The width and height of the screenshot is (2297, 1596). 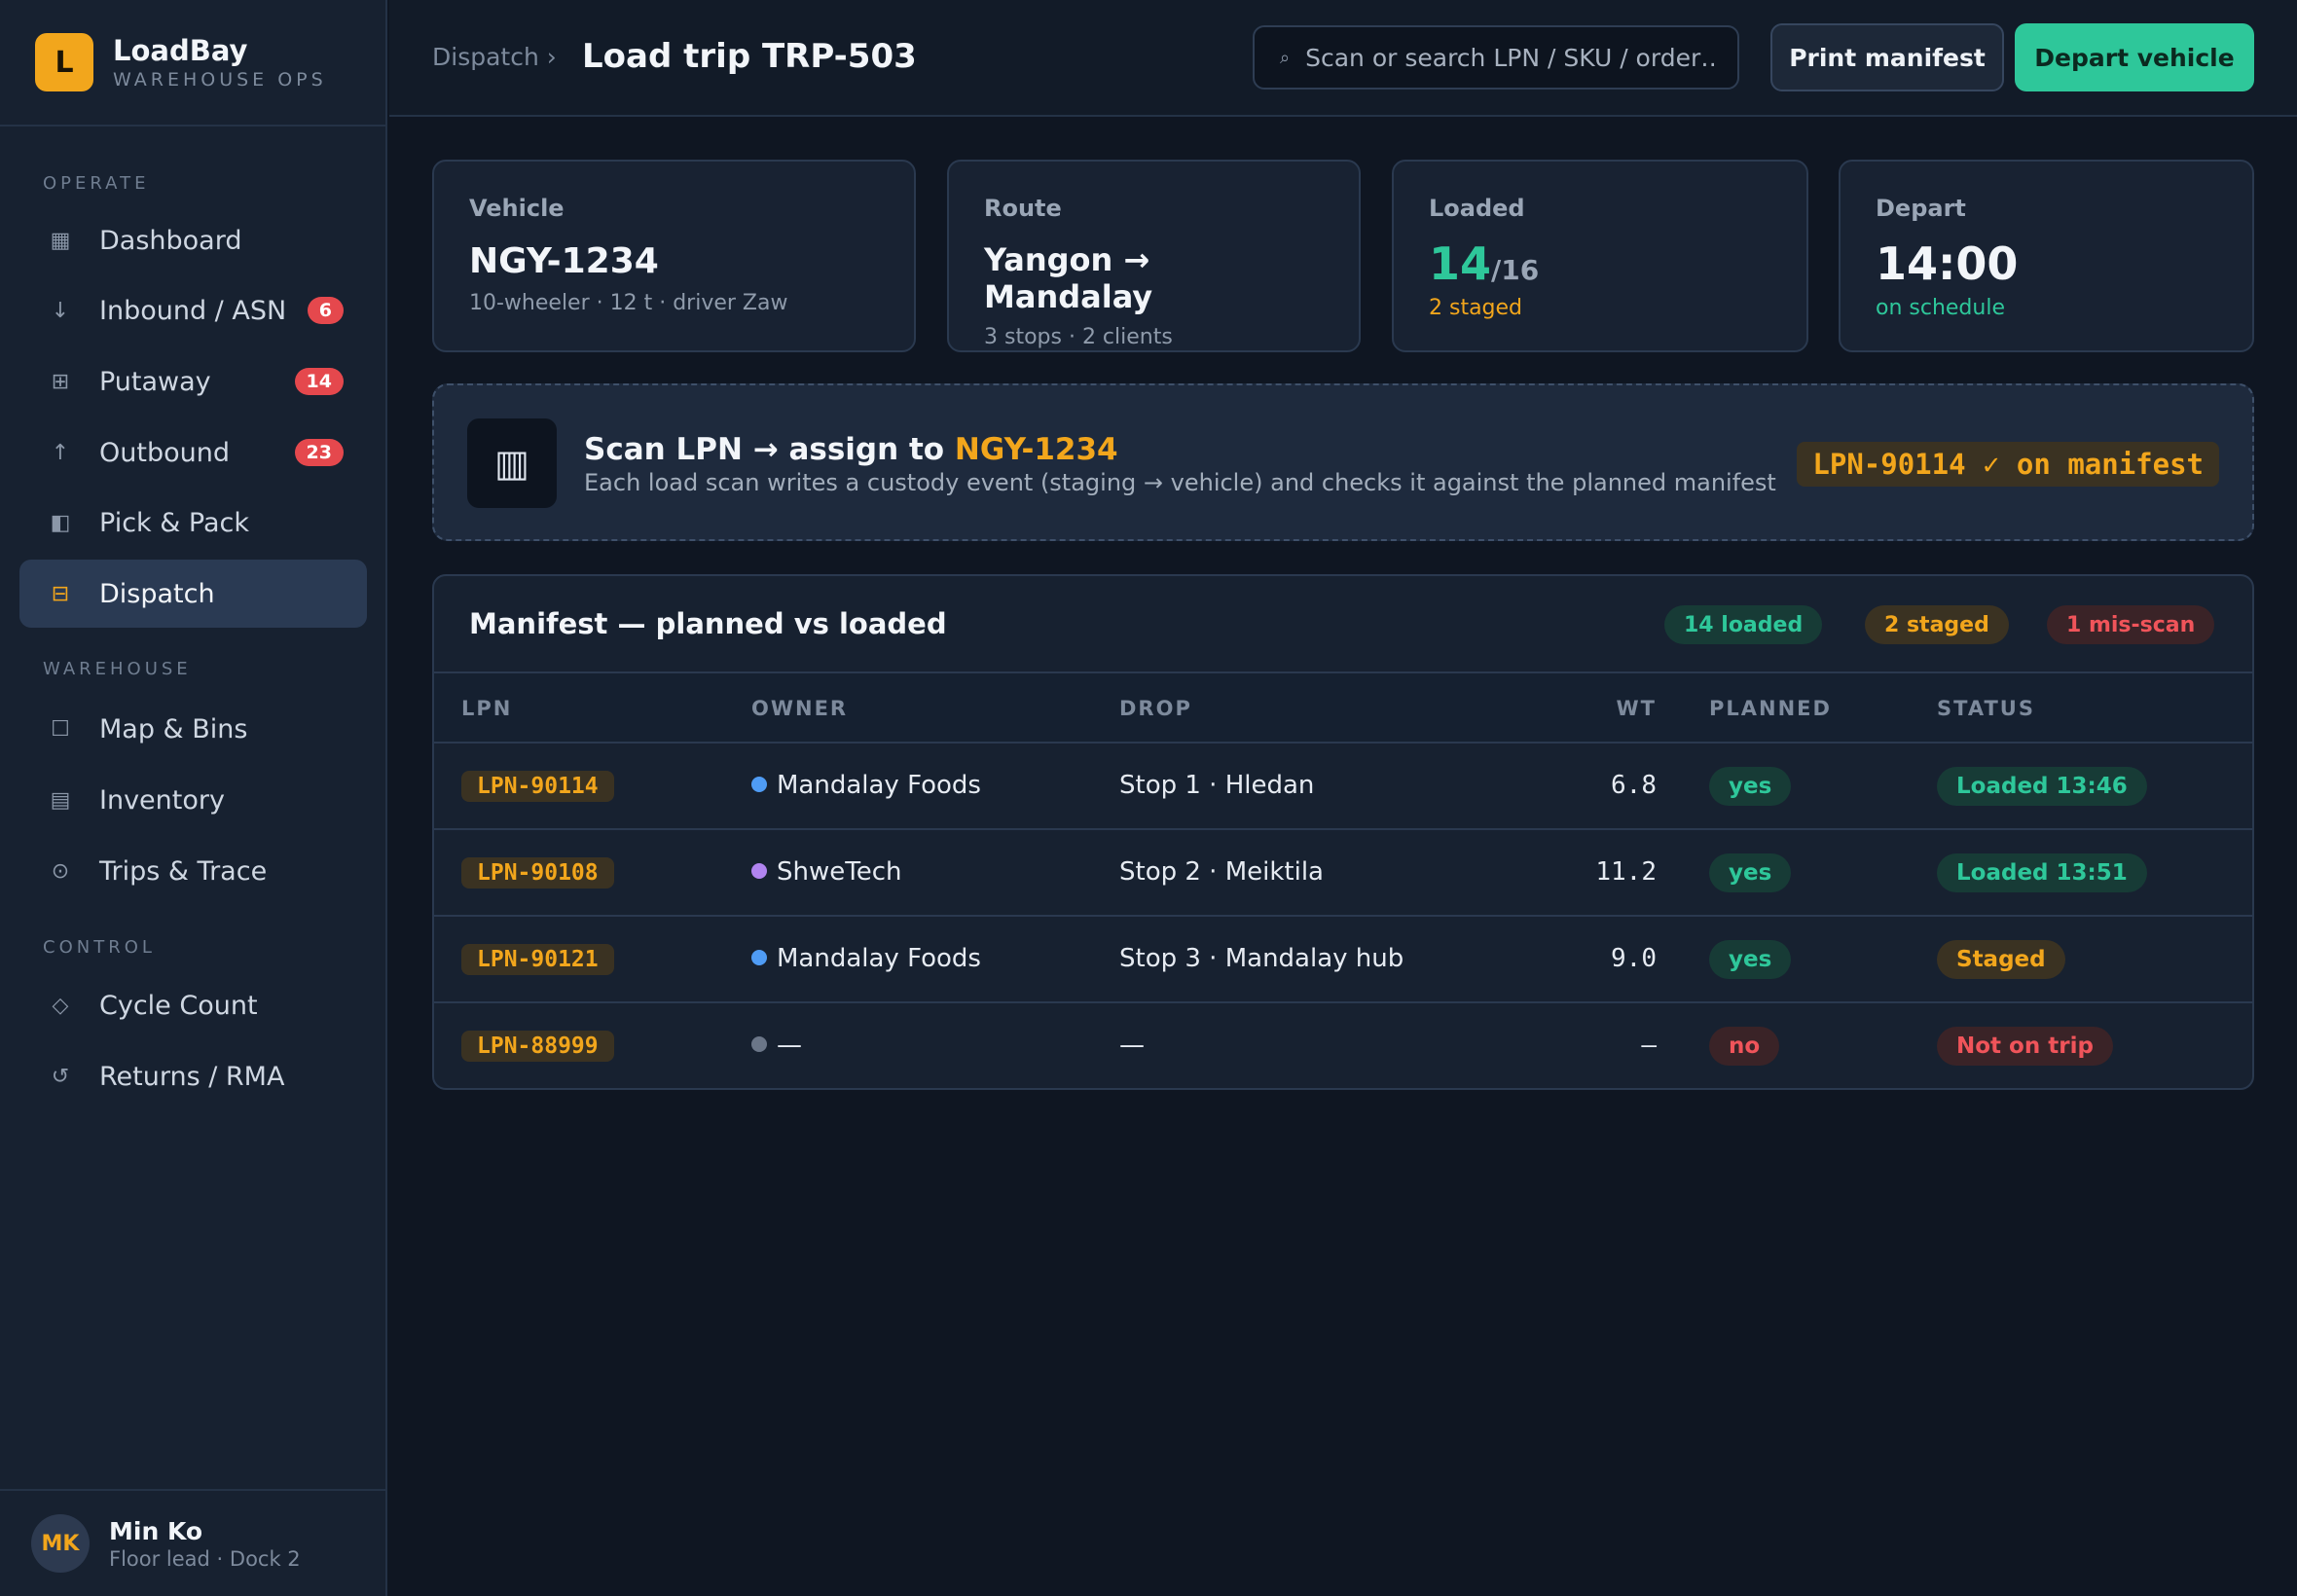 I want to click on sidebar-item-trips-trace: ⊙ Trips & Trace, so click(x=193, y=871).